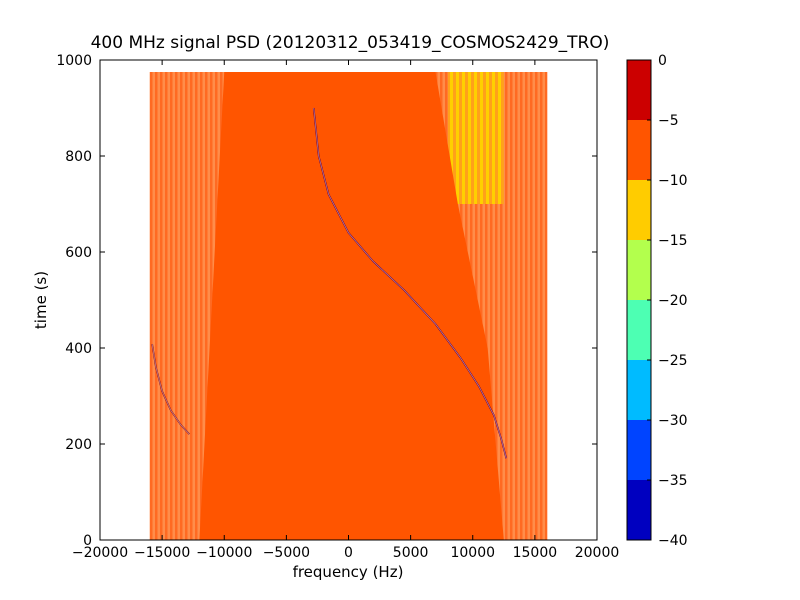  I want to click on y-tick-label: 1000, so click(74, 61).